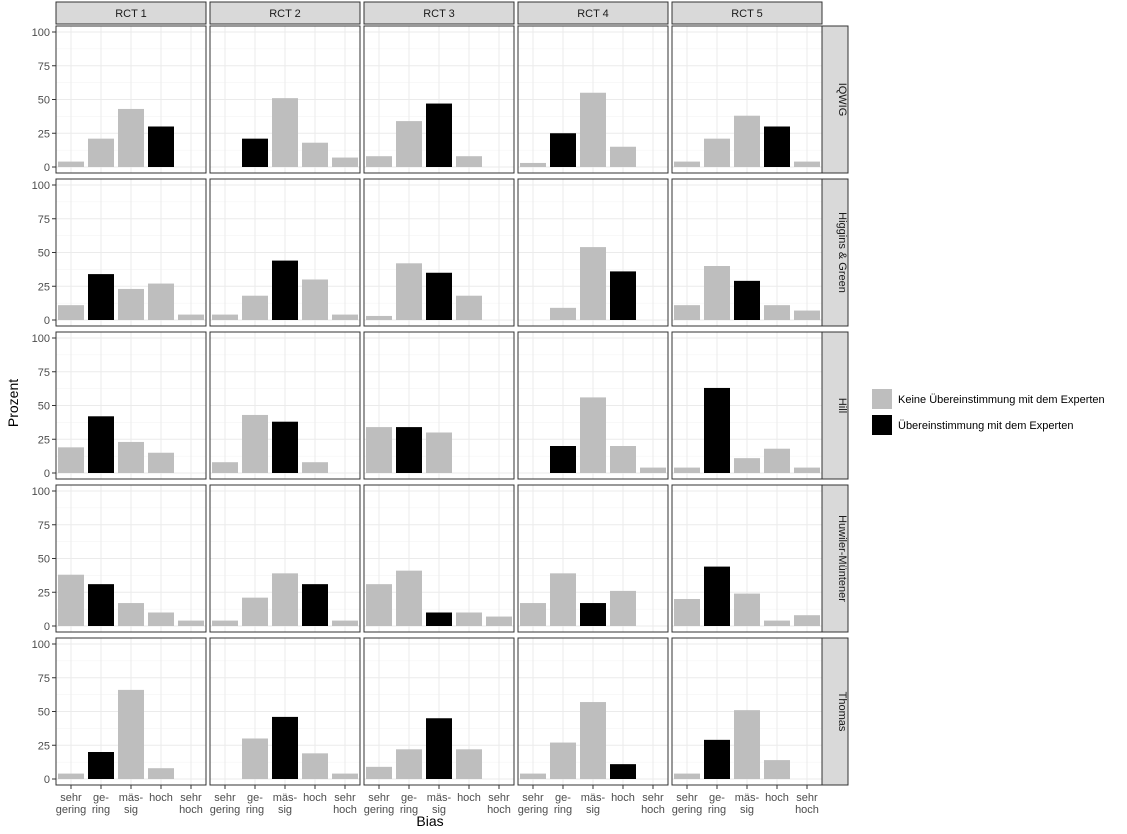 The image size is (1127, 834). I want to click on facet-strip-label: RCT 2, so click(285, 14).